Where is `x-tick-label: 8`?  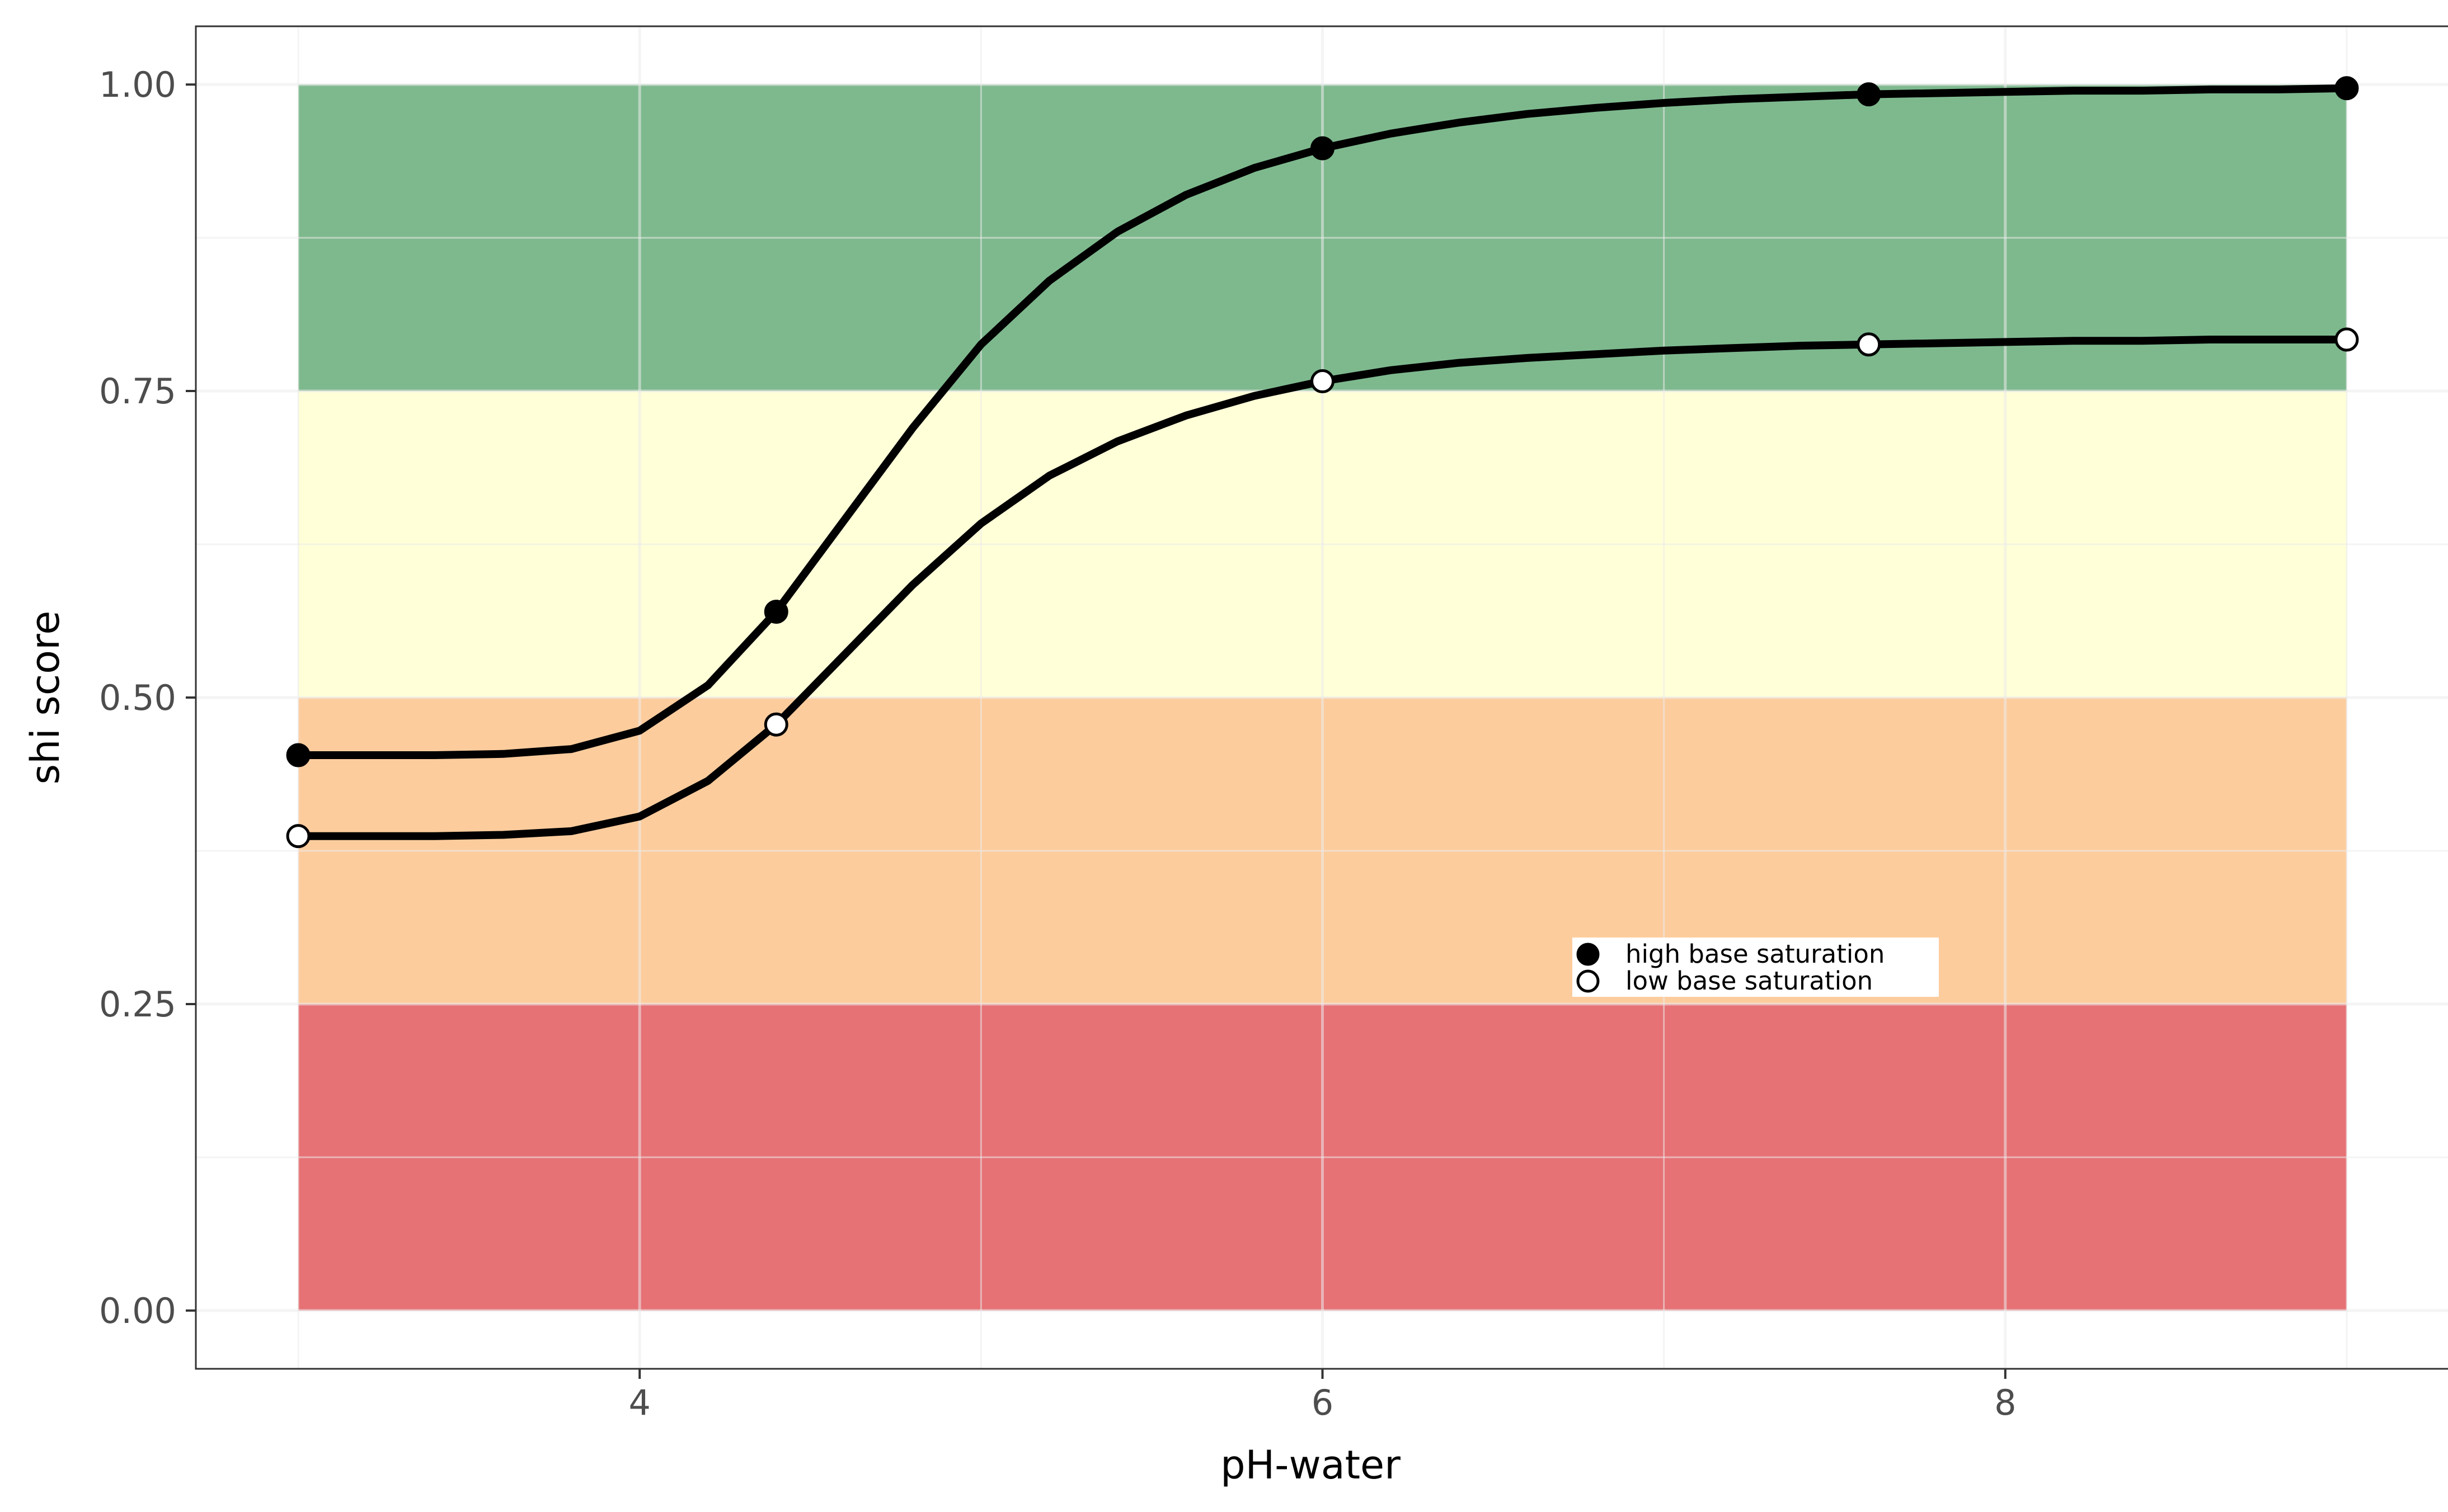
x-tick-label: 8 is located at coordinates (2005, 1402).